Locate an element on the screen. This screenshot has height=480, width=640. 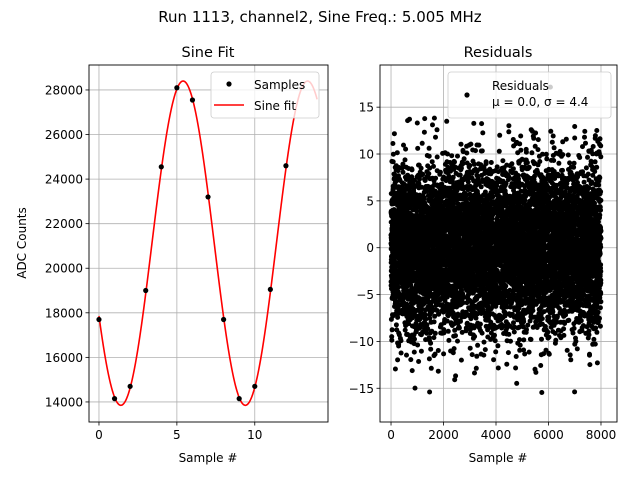
residuals-xtick-label: 2000 is located at coordinates (443, 435).